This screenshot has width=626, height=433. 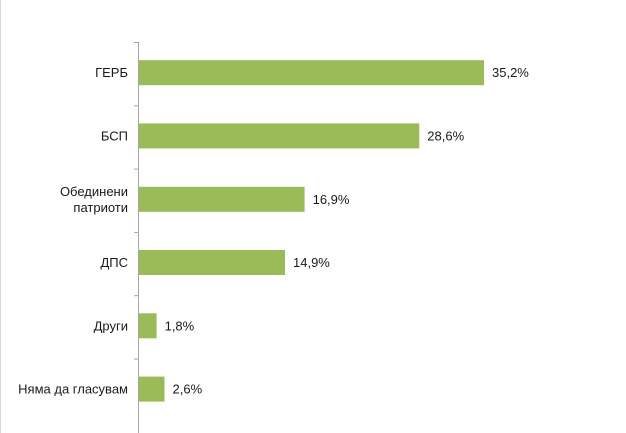 I want to click on value-label-2: 16,9%, so click(x=331, y=199).